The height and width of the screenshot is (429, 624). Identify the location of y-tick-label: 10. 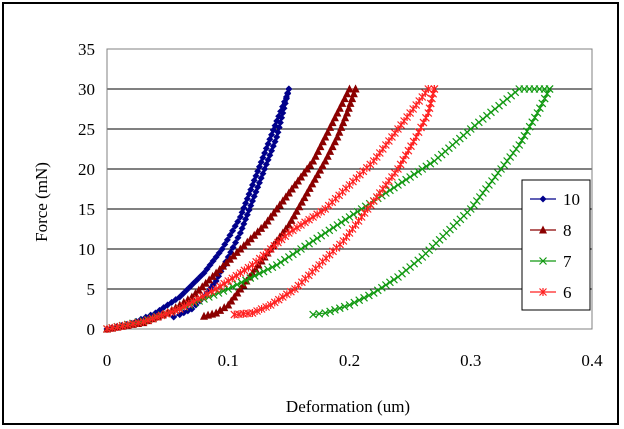
(86, 249).